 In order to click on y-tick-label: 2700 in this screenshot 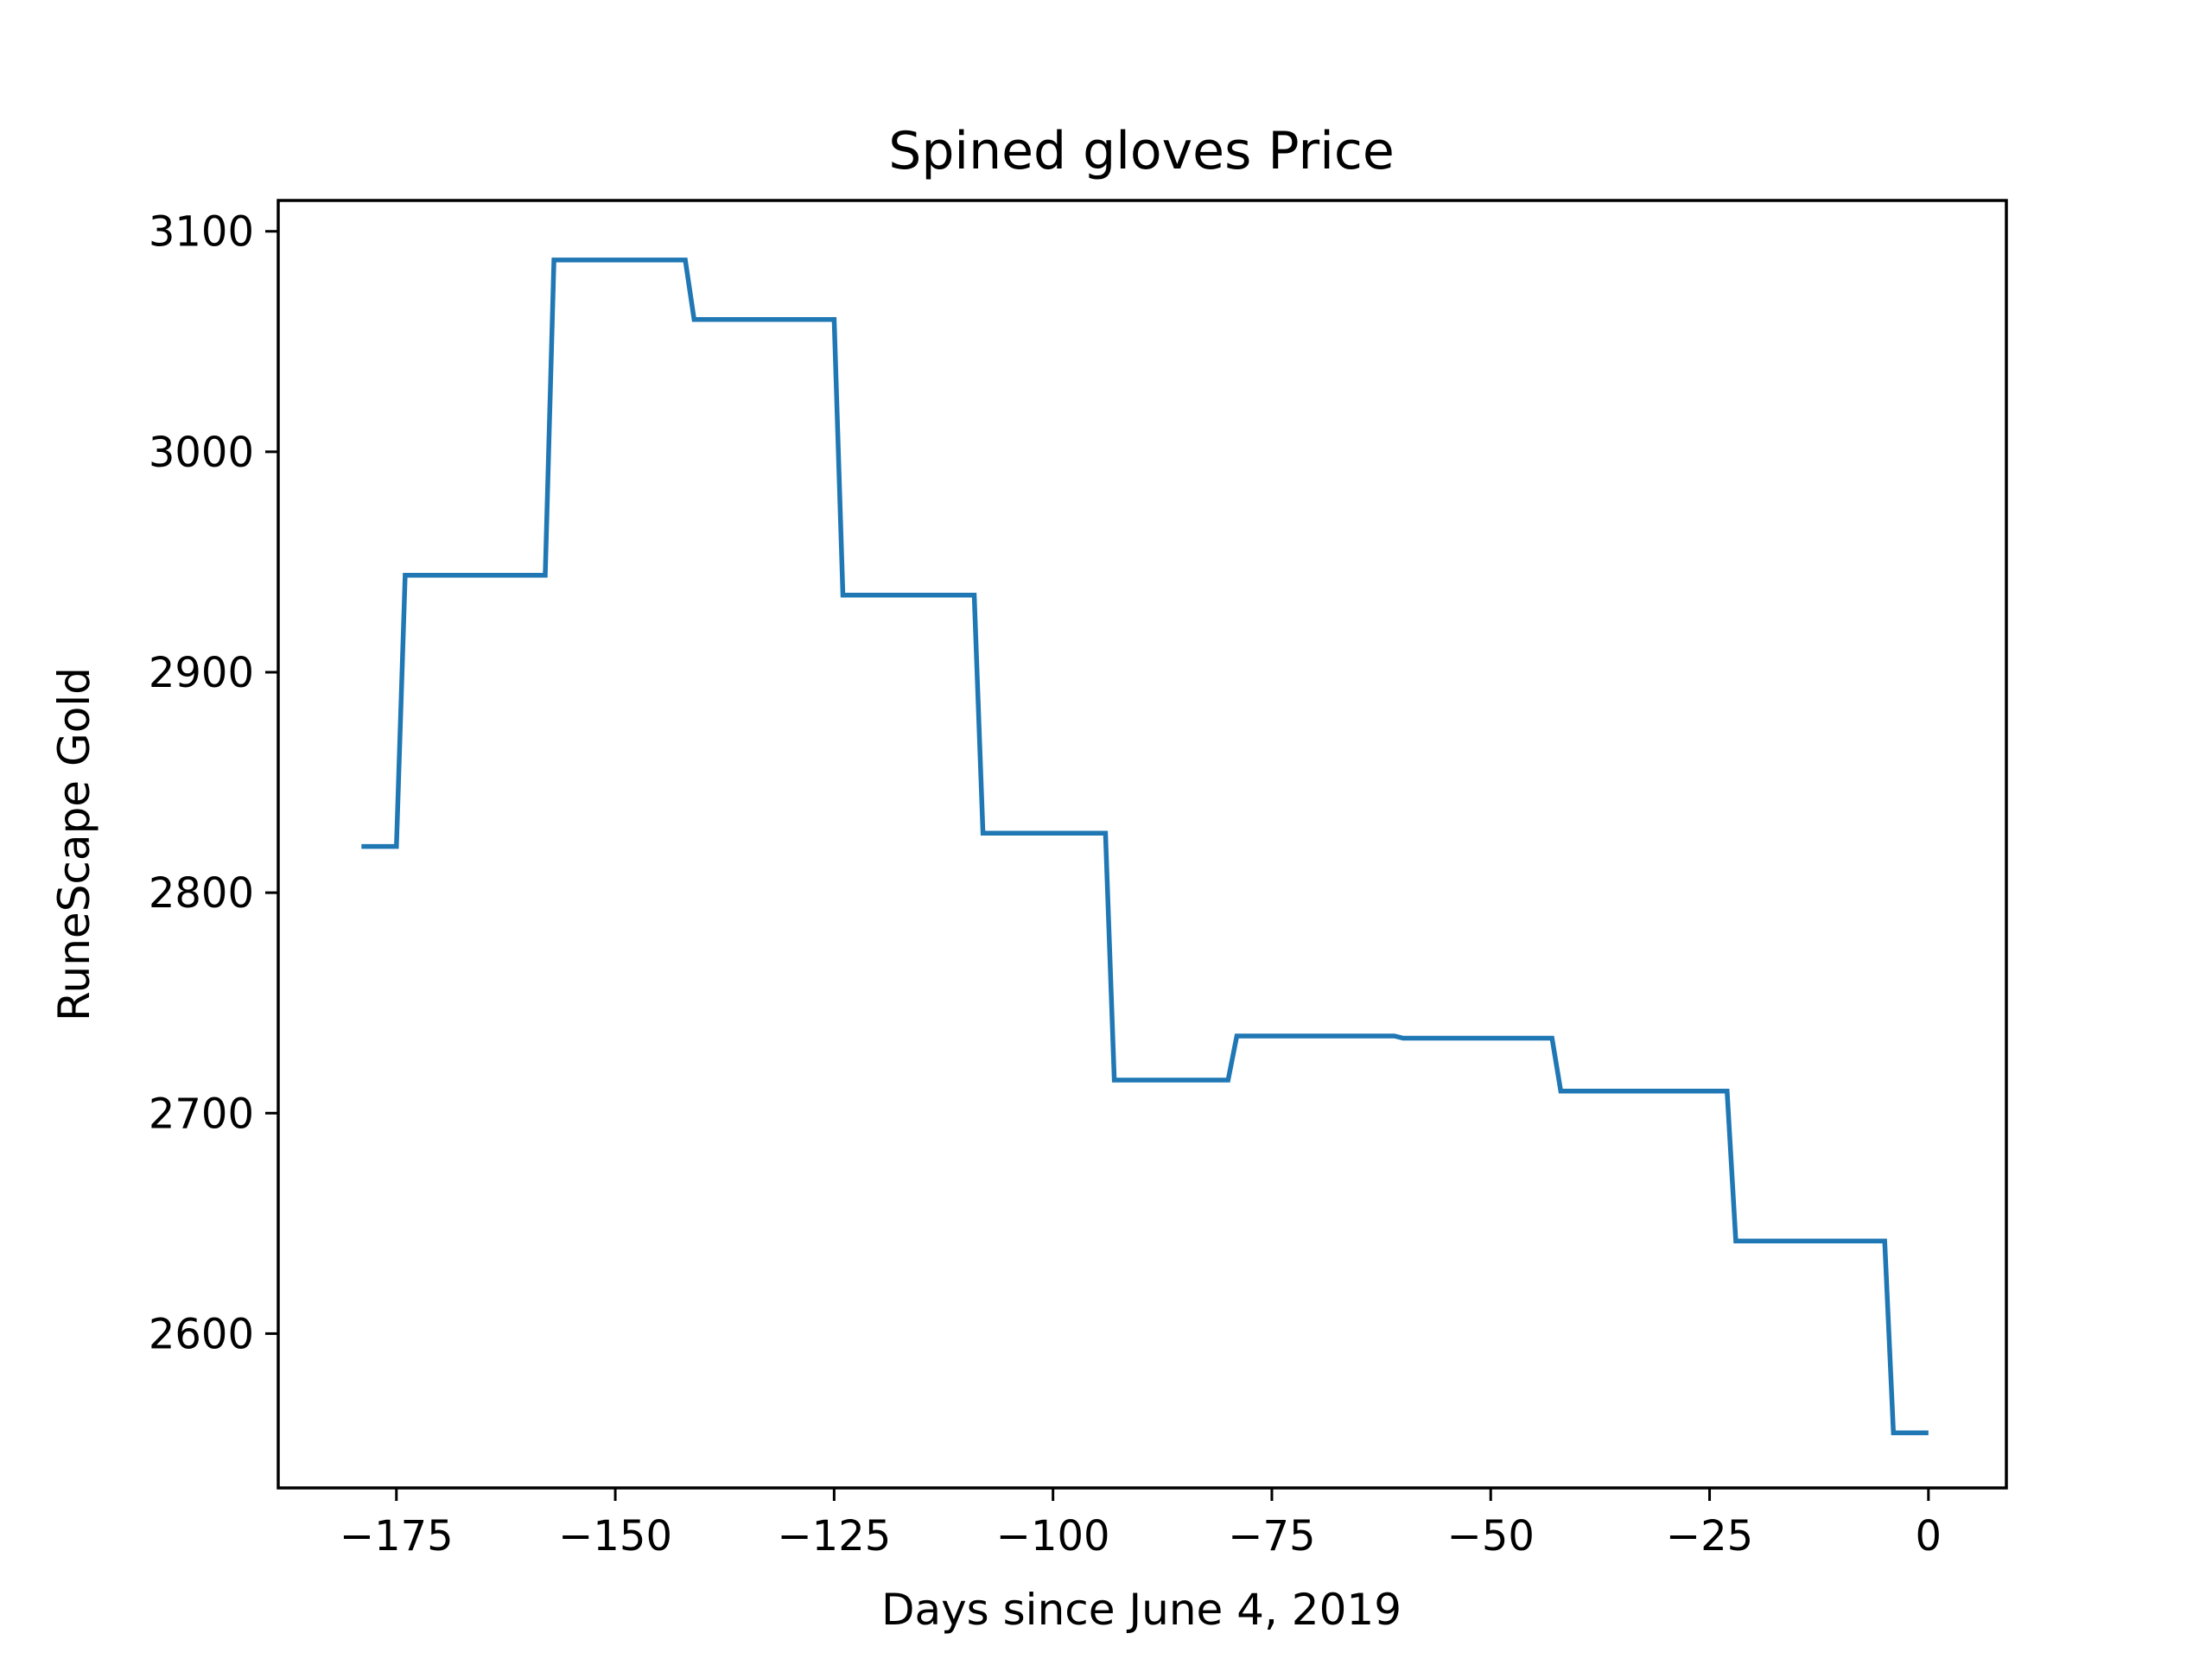, I will do `click(201, 1114)`.